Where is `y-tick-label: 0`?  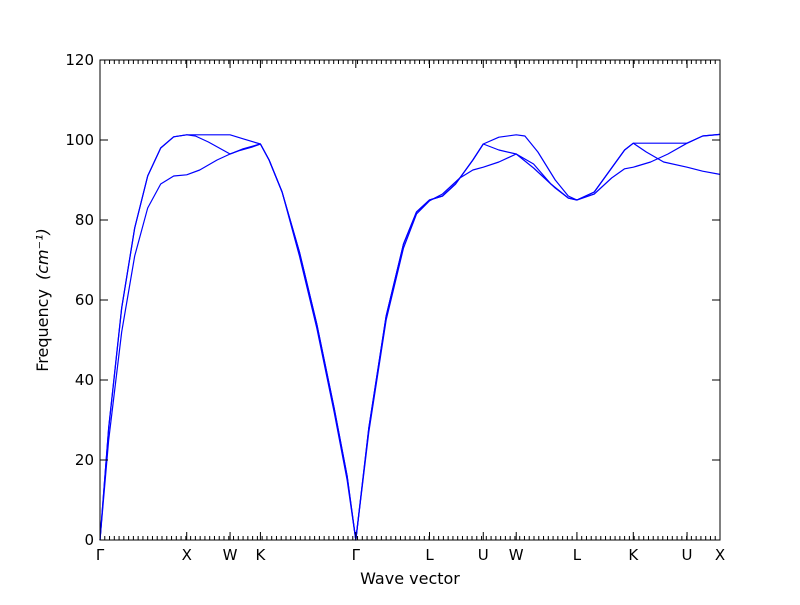 y-tick-label: 0 is located at coordinates (89, 540).